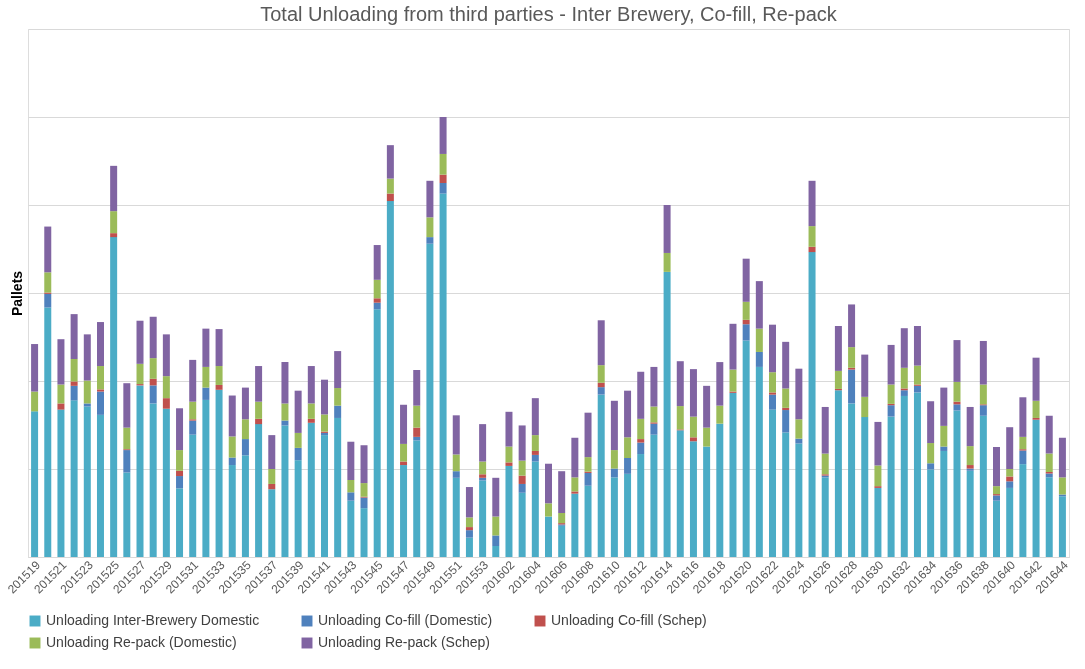 This screenshot has width=1085, height=669. What do you see at coordinates (141, 642) in the screenshot?
I see `legend-label: Unloading Re-pack (Domestic)` at bounding box center [141, 642].